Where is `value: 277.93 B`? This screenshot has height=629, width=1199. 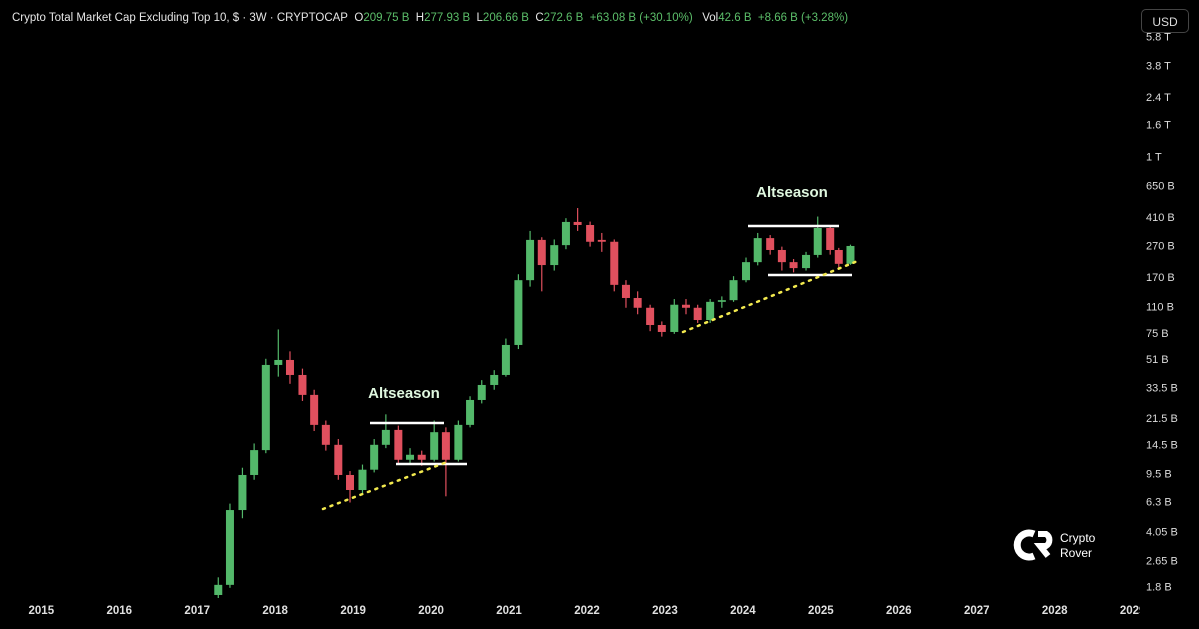 value: 277.93 B is located at coordinates (447, 18).